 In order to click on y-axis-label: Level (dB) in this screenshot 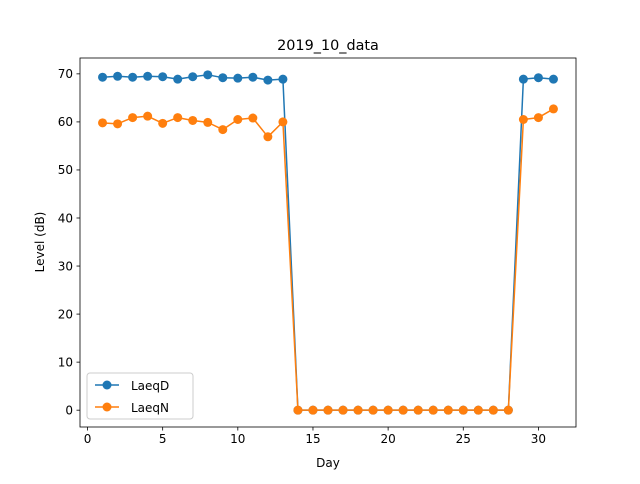, I will do `click(40, 242)`.